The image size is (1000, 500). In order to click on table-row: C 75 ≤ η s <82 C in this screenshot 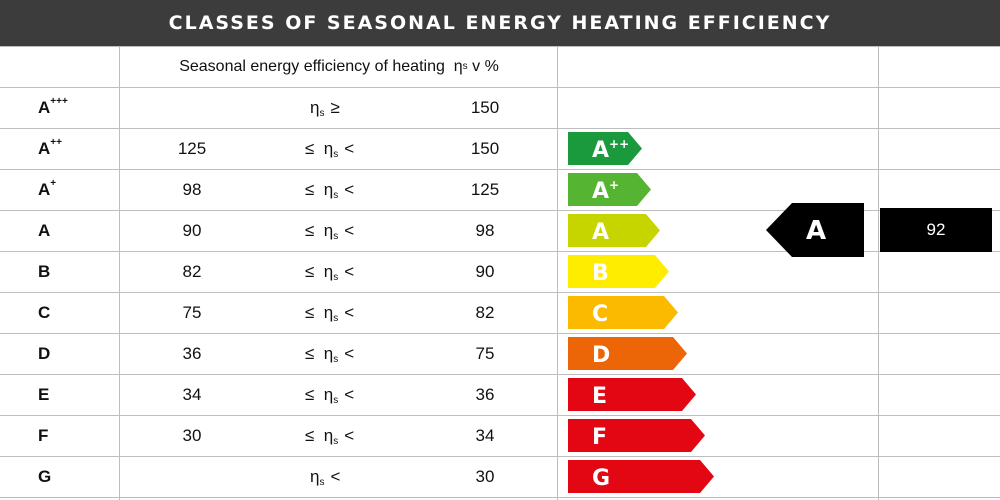, I will do `click(500, 312)`.